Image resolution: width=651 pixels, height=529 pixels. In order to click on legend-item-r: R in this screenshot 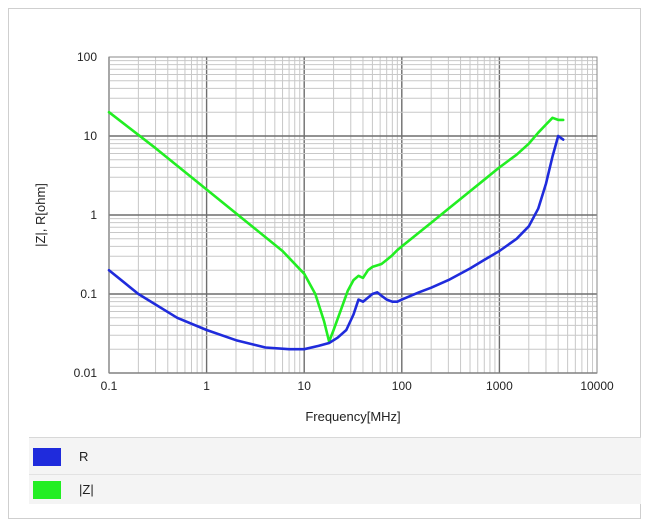, I will do `click(335, 456)`.